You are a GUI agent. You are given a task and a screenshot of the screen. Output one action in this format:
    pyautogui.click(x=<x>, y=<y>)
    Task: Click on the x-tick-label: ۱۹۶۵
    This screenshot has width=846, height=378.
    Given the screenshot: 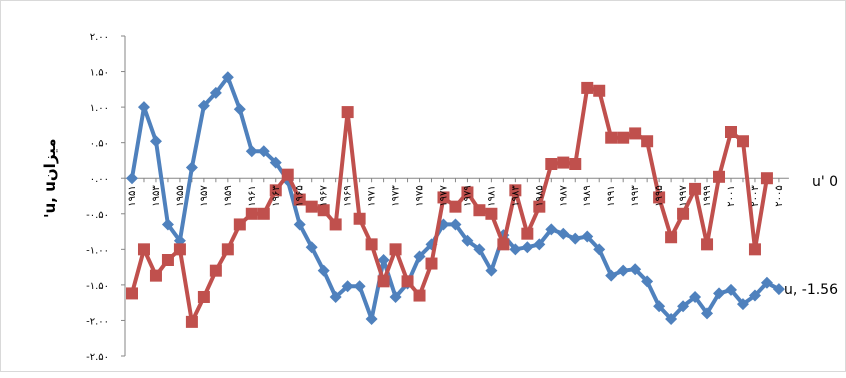 What is the action you would take?
    pyautogui.click(x=300, y=195)
    